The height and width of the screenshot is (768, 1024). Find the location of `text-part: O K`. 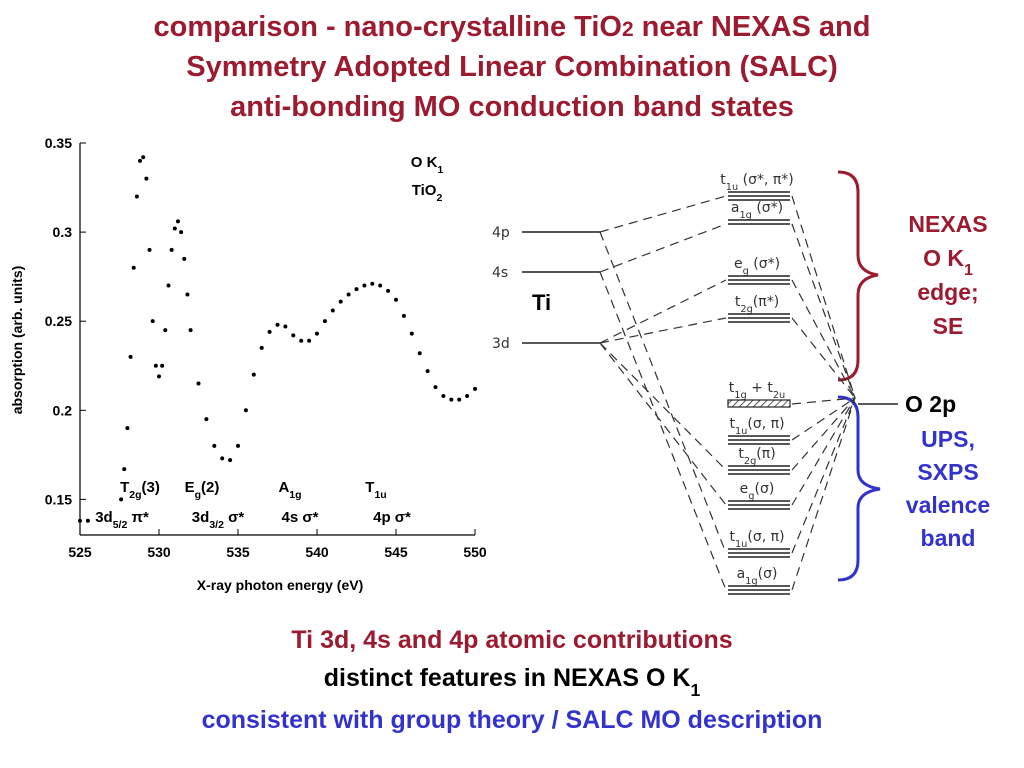

text-part: O K is located at coordinates (424, 162).